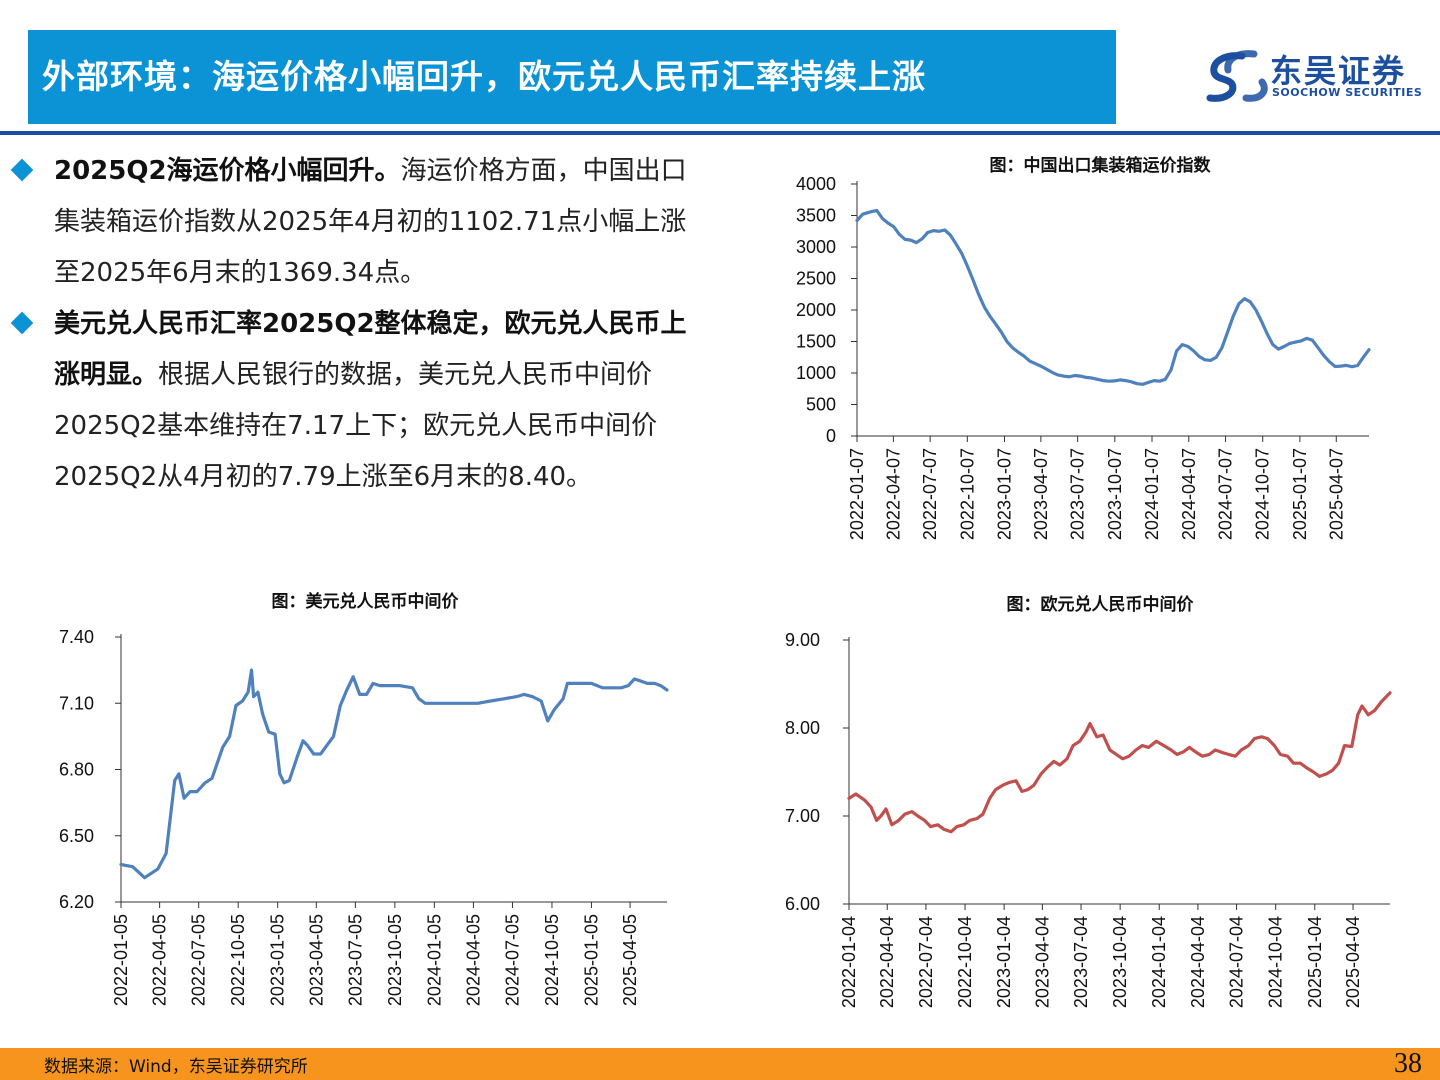 This screenshot has height=1080, width=1440. Describe the element at coordinates (160, 960) in the screenshot. I see `x-tick-label: 2022-04-05` at that location.